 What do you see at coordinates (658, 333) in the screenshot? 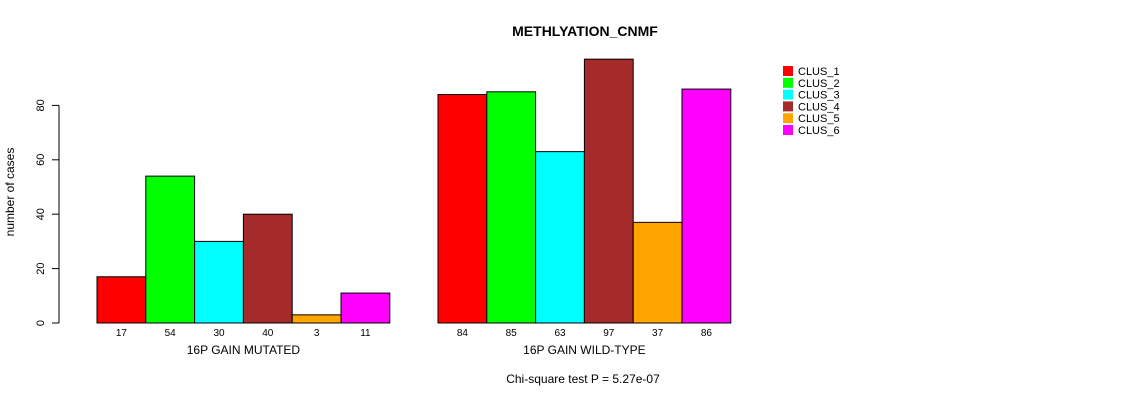
I see `bar-value-label: 37` at bounding box center [658, 333].